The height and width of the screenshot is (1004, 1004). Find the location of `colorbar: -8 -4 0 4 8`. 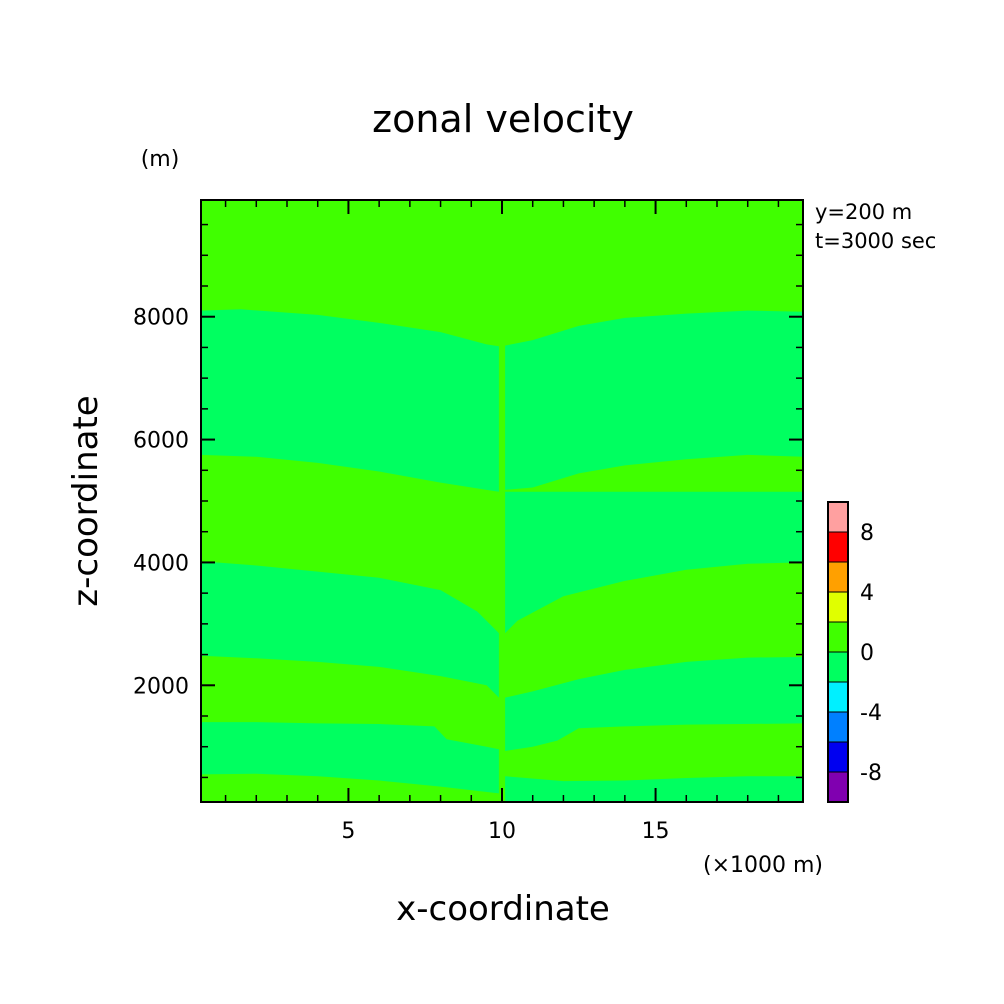

colorbar: -8 -4 0 4 8 is located at coordinates (854, 652).